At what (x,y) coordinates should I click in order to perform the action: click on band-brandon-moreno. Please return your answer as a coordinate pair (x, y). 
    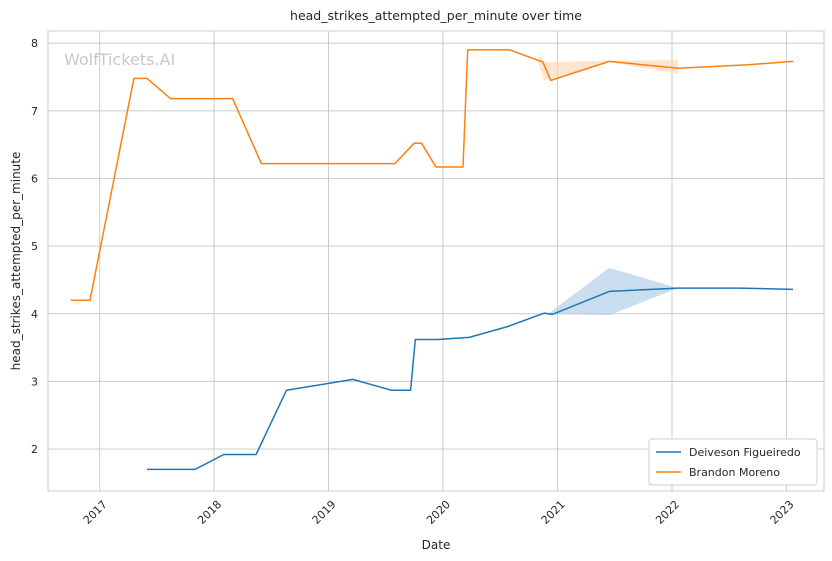
    Looking at the image, I should click on (608, 67).